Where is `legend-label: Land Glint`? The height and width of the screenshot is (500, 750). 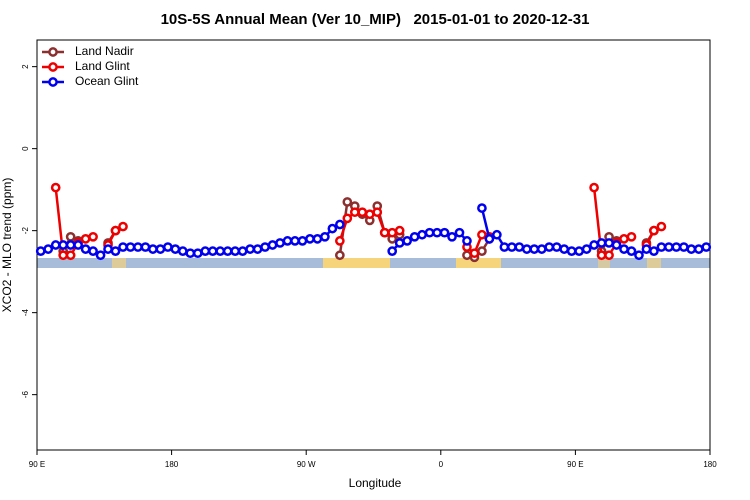 legend-label: Land Glint is located at coordinates (102, 66).